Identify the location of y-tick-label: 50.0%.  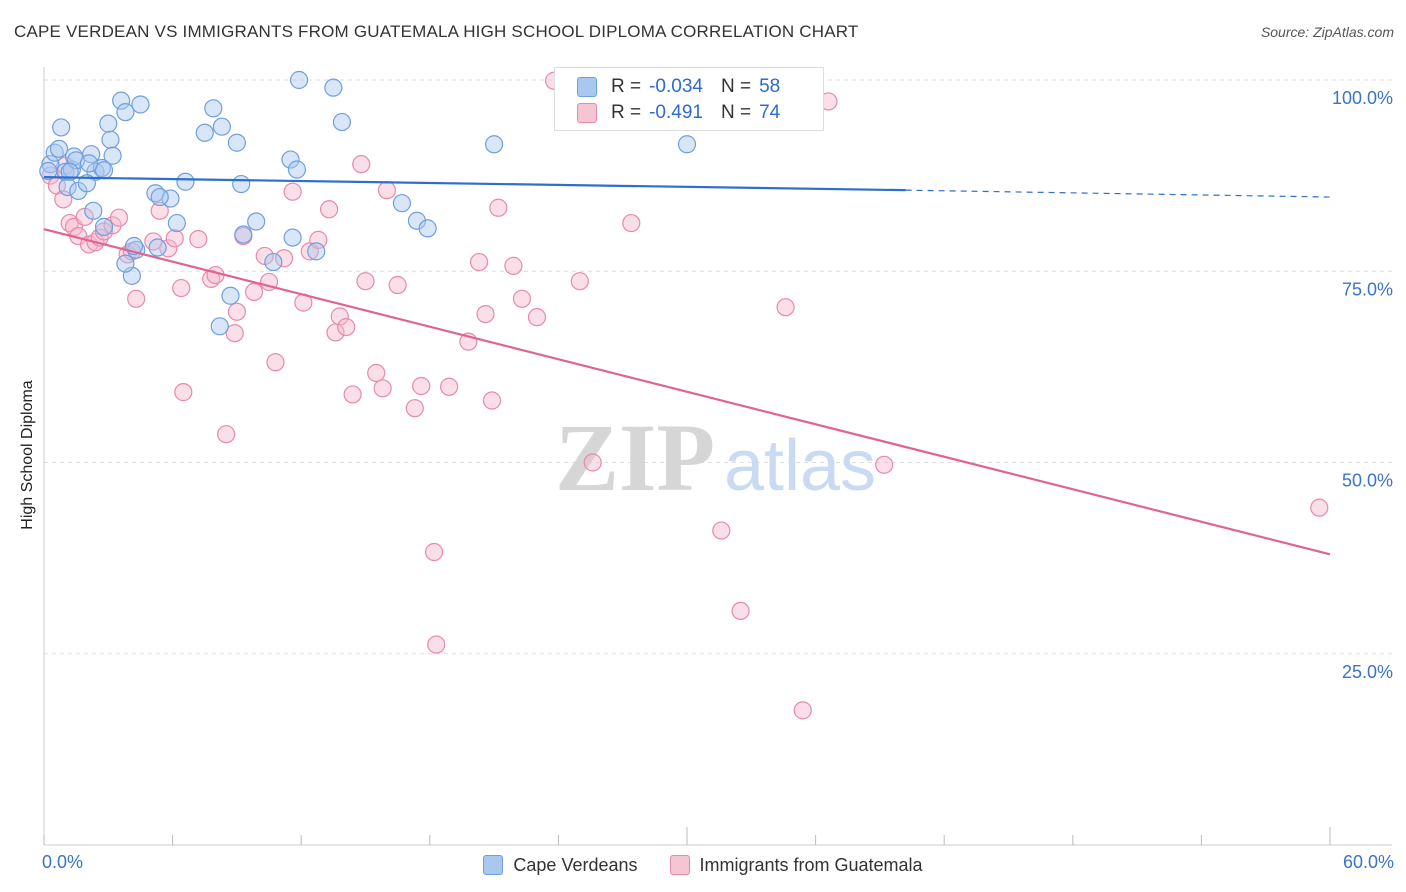
(1367, 481).